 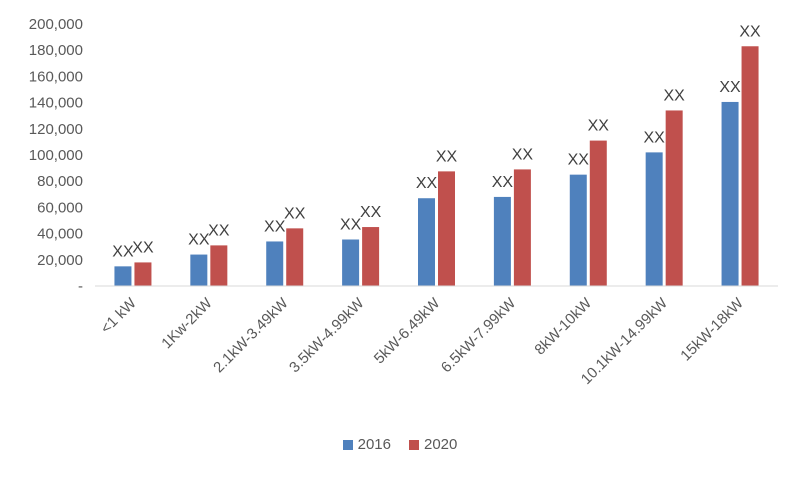 I want to click on y-tick-label: 200,000, so click(x=56, y=24).